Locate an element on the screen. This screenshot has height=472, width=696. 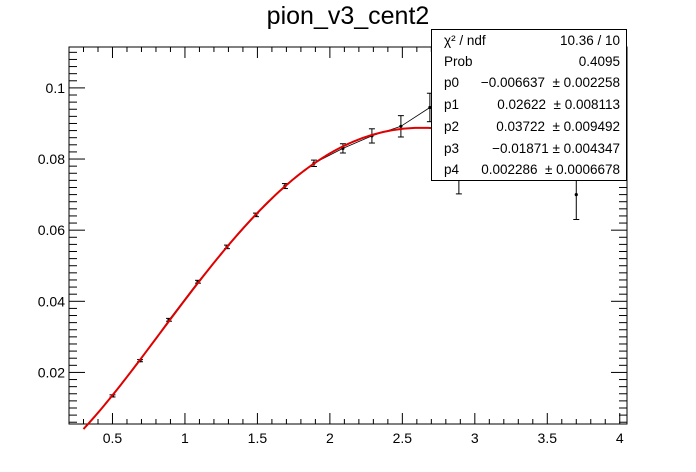
x-tick-label: 2.5 is located at coordinates (403, 438).